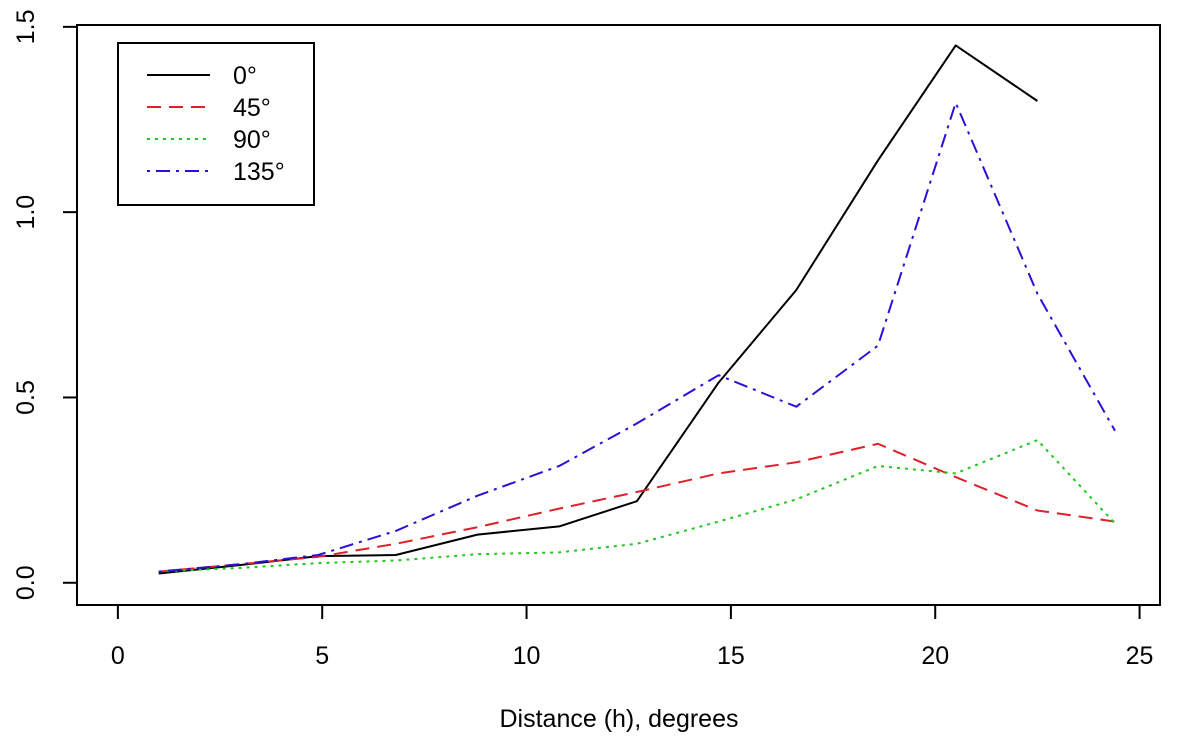  I want to click on y-tick-label: 1.0, so click(26, 212).